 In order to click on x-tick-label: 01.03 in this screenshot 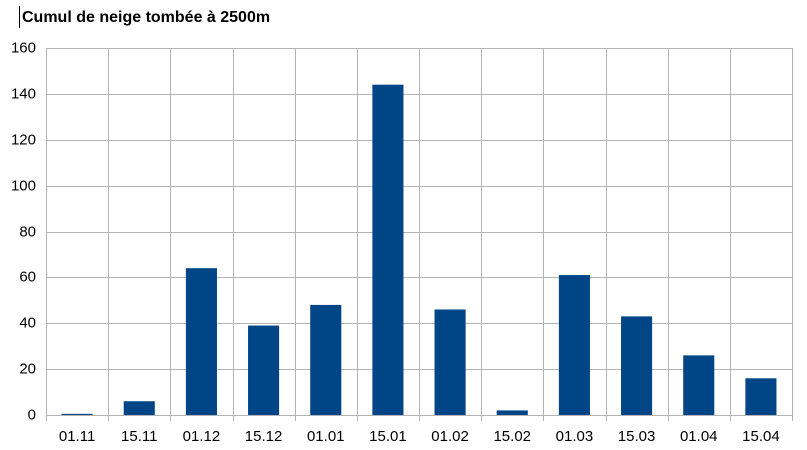, I will do `click(575, 436)`.